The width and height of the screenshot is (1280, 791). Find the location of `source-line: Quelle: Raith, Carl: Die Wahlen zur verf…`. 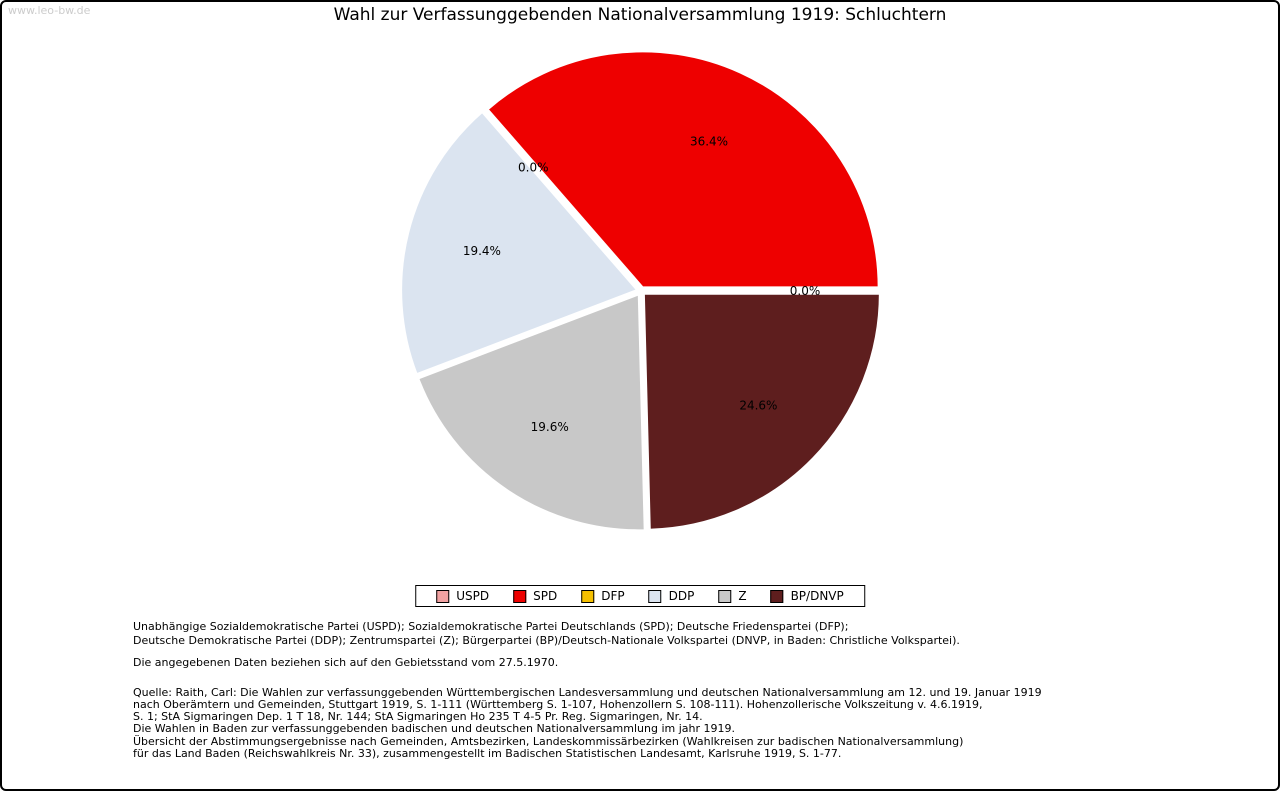

source-line: Quelle: Raith, Carl: Die Wahlen zur verf… is located at coordinates (587, 692).